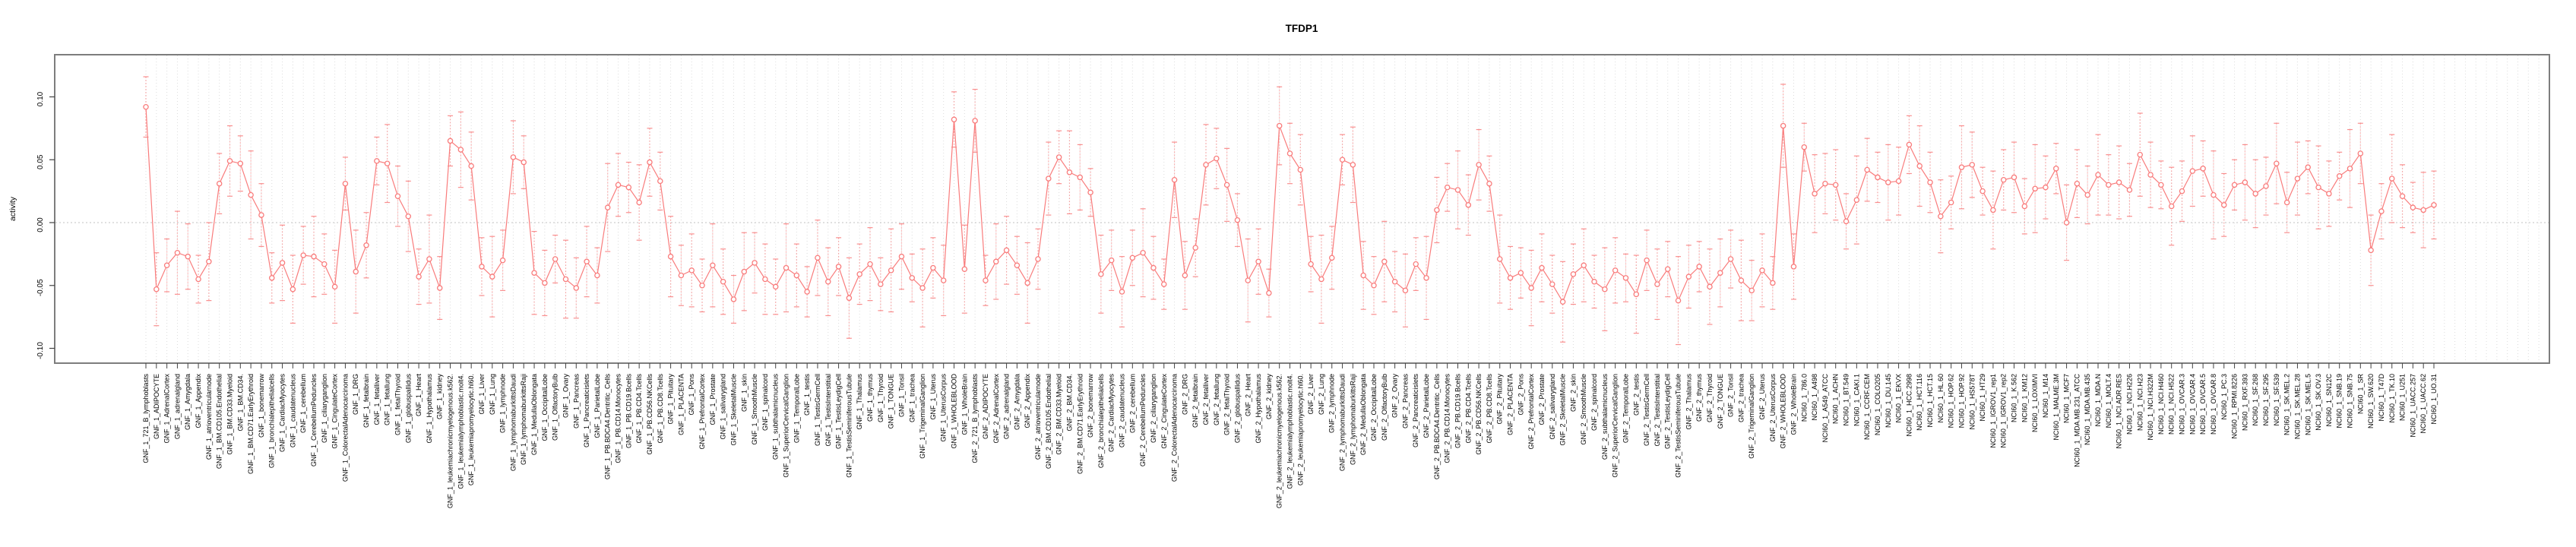 Image resolution: width=2576 pixels, height=547 pixels. What do you see at coordinates (955, 411) in the screenshot?
I see `x-tick-label: GNF_1_WHOLEBLOOD` at bounding box center [955, 411].